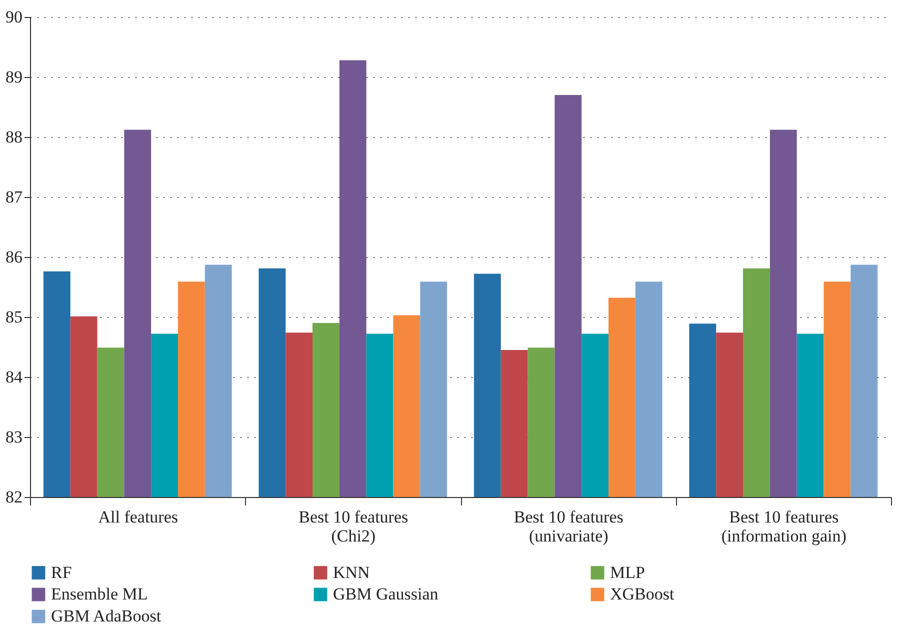 The height and width of the screenshot is (640, 910). I want to click on y-tick-label: 84, so click(14, 377).